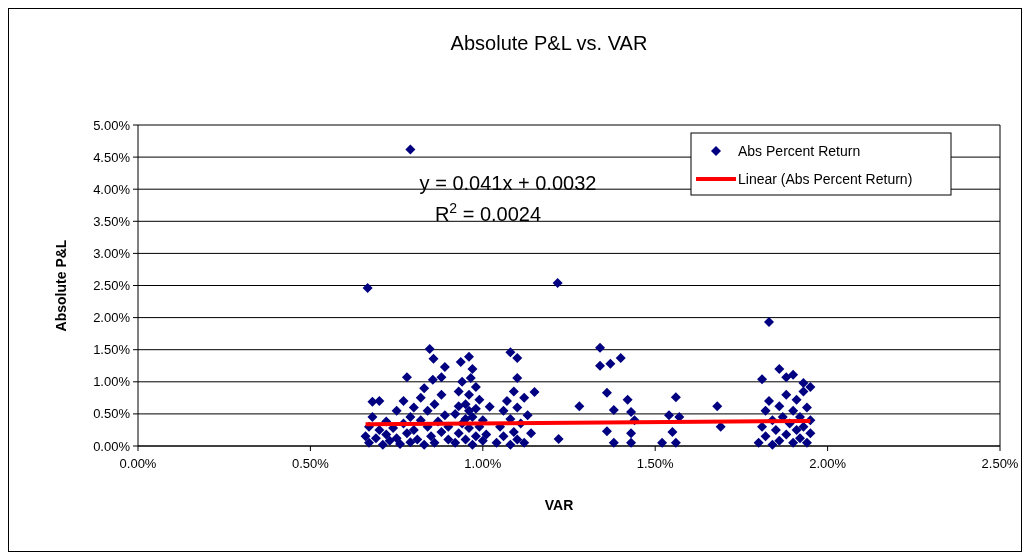 The image size is (1030, 560). What do you see at coordinates (112, 382) in the screenshot?
I see `y-tick-label: 1.00%` at bounding box center [112, 382].